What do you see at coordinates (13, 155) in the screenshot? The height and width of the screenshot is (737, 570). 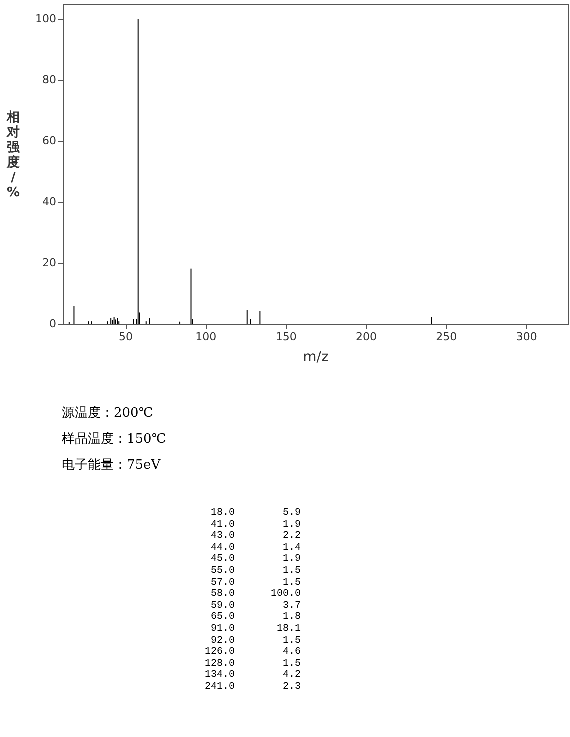 I see `y-axis-title: 相对强度/%` at bounding box center [13, 155].